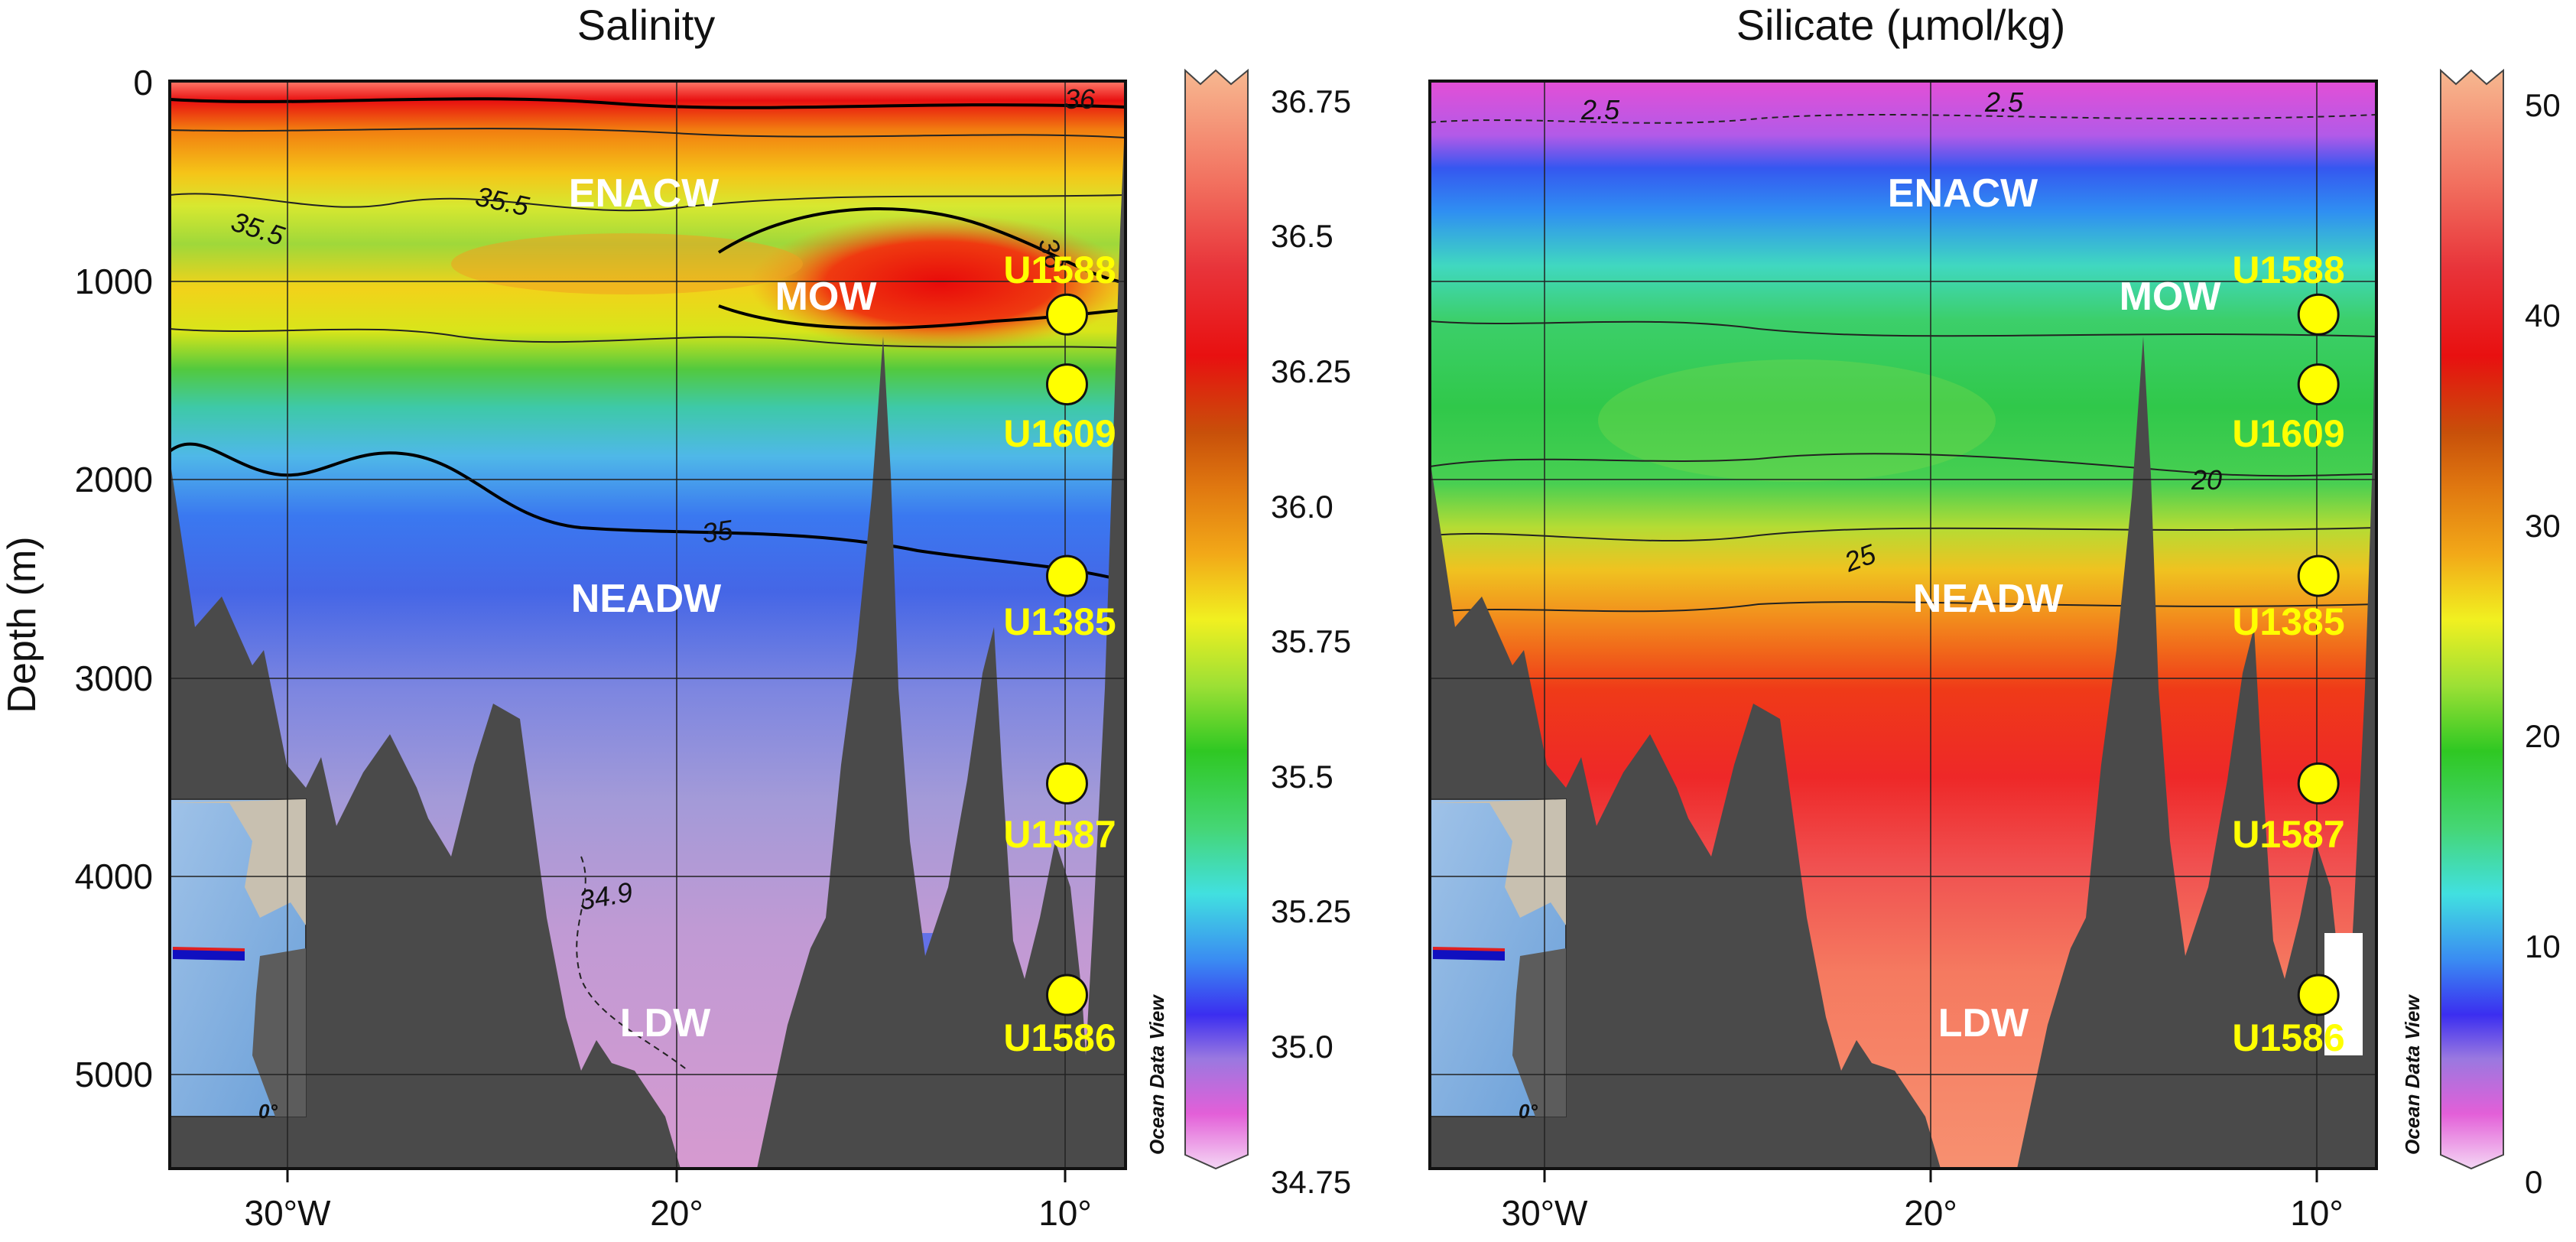 The image size is (2576, 1242). What do you see at coordinates (2543, 315) in the screenshot?
I see `cb-tick-40: 40` at bounding box center [2543, 315].